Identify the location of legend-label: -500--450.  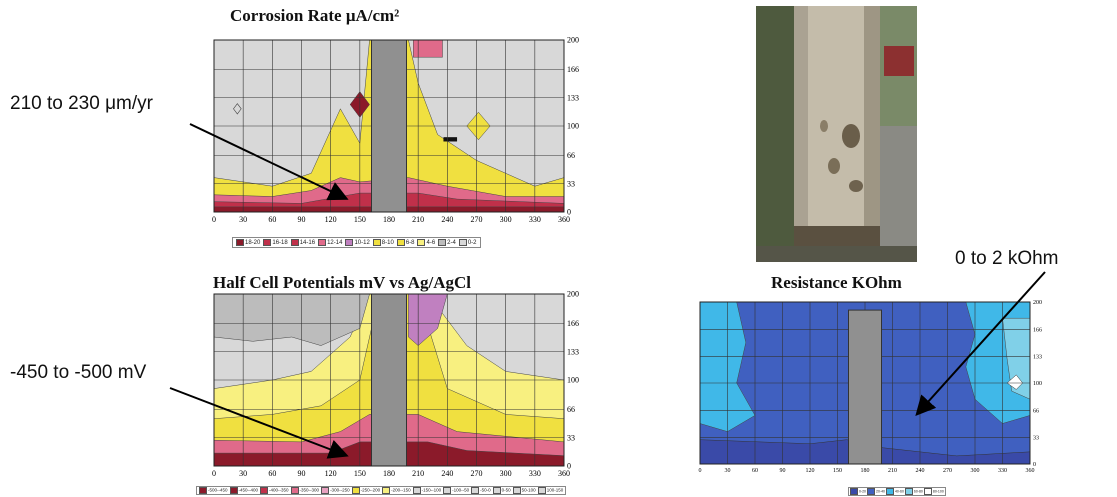
(218, 490).